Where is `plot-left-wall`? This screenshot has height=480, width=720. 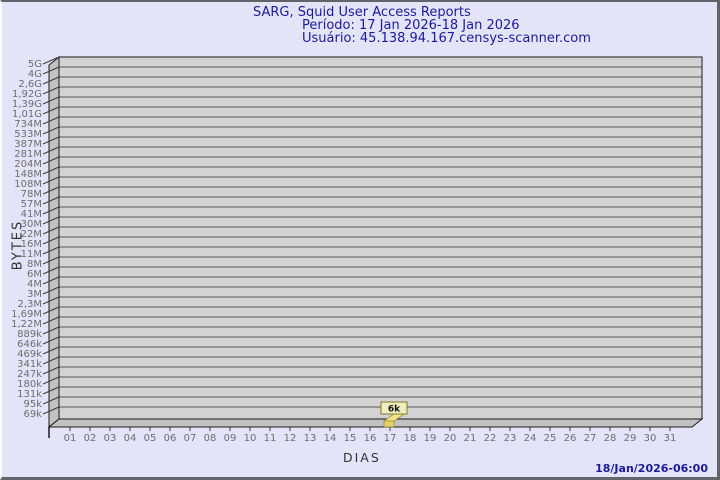 plot-left-wall is located at coordinates (54, 242).